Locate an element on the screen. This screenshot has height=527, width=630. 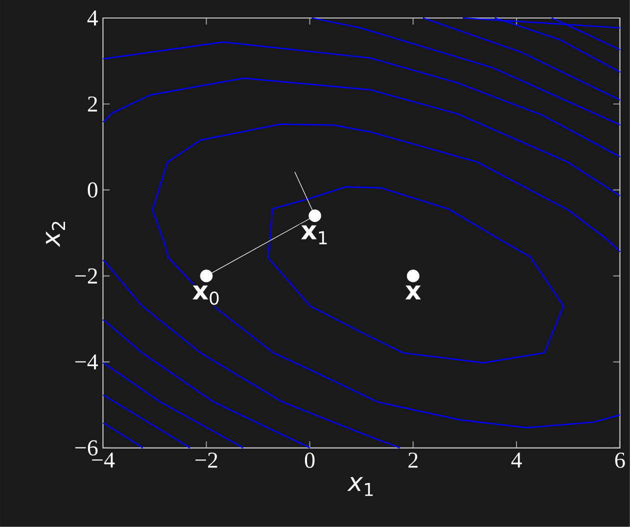
x-tick-label: 0 is located at coordinates (309, 460).